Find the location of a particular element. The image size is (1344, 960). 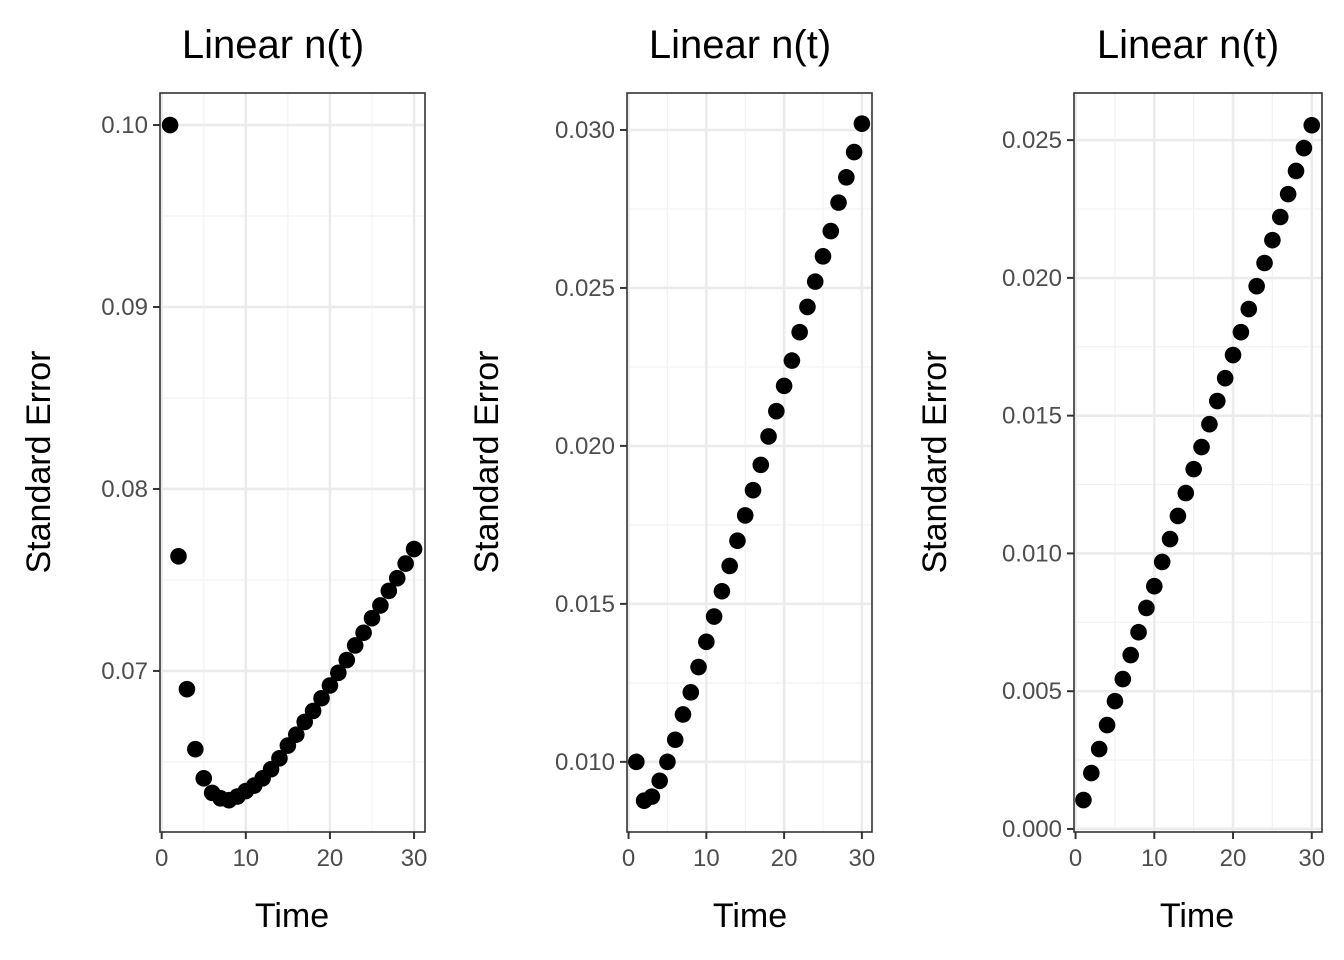

y-tick-label: 0.07 is located at coordinates (124, 671).